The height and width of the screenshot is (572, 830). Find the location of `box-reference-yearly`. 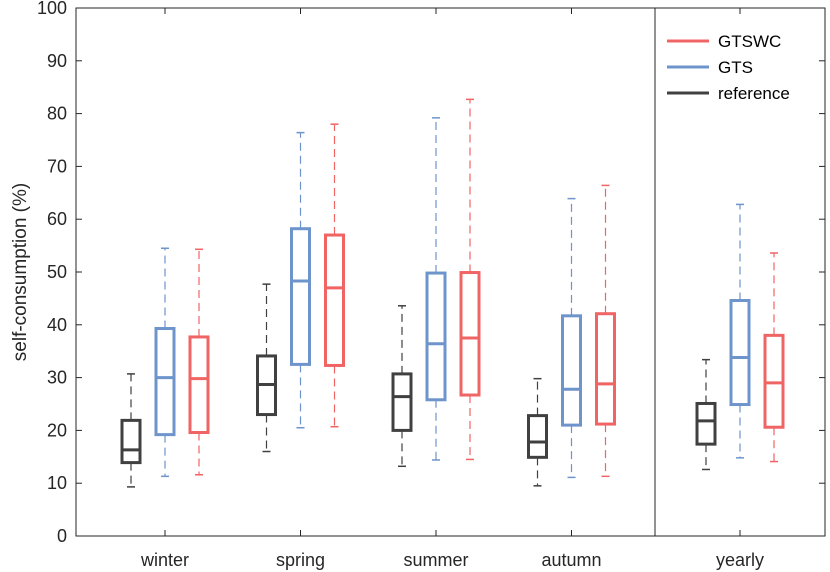

box-reference-yearly is located at coordinates (706, 414).